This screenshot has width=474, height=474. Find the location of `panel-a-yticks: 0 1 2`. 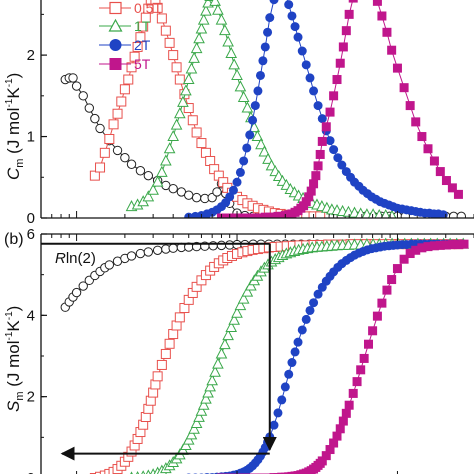

panel-a-yticks: 0 1 2 is located at coordinates (37, 120).